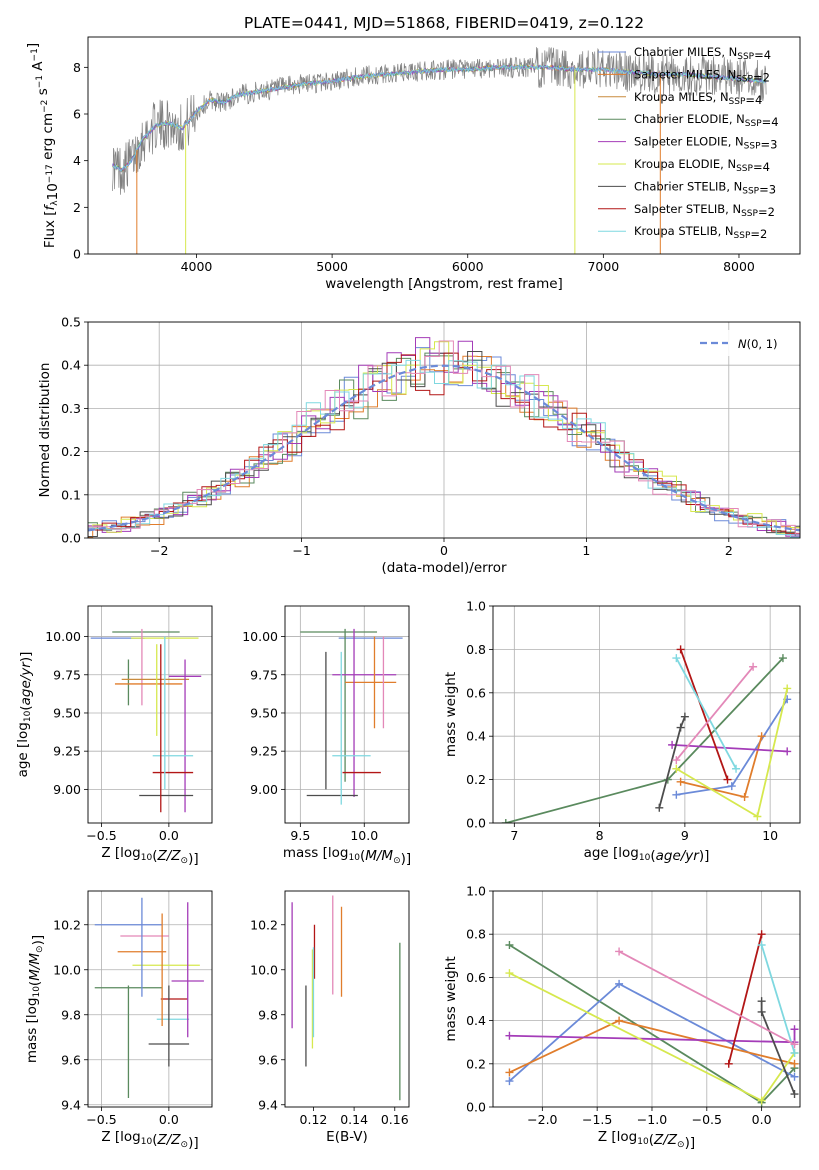  What do you see at coordinates (45, 430) in the screenshot?
I see `text-segment: Normed distribution` at bounding box center [45, 430].